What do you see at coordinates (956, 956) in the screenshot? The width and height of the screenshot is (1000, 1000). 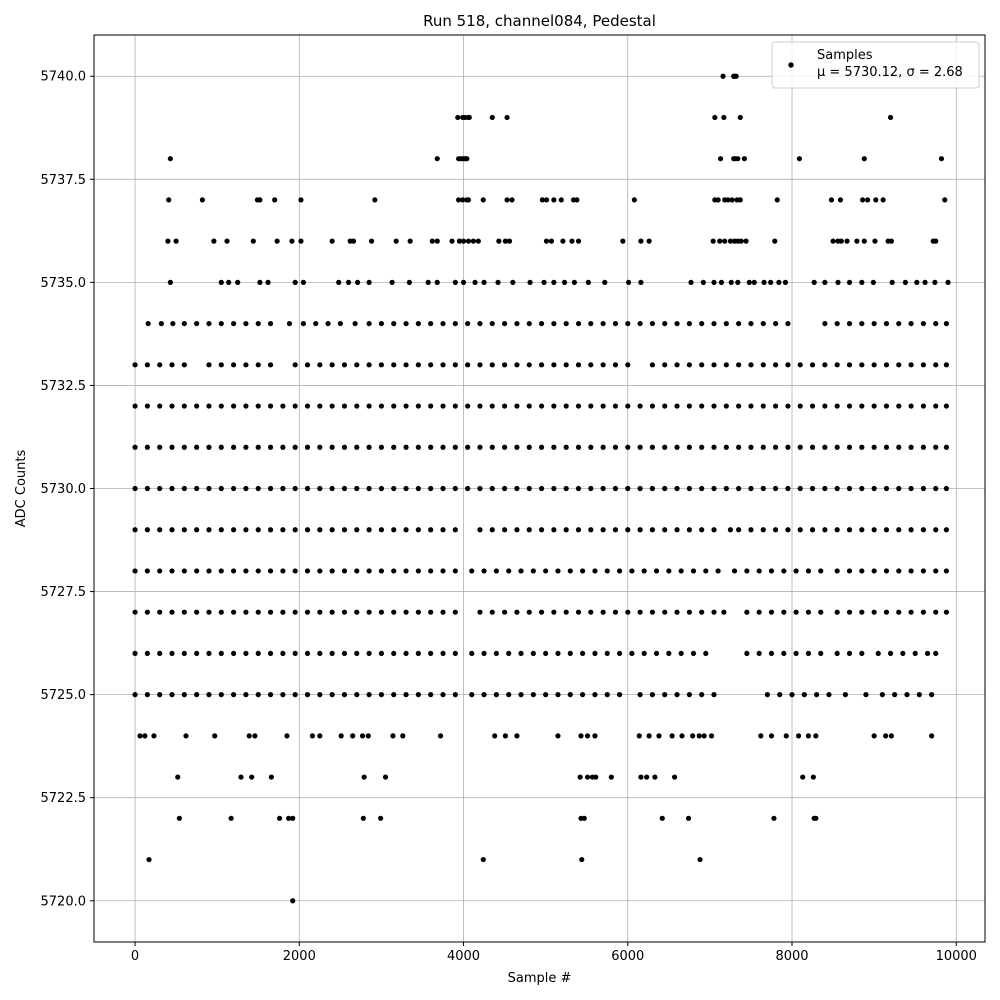 I see `x-tick-label: 10000` at bounding box center [956, 956].